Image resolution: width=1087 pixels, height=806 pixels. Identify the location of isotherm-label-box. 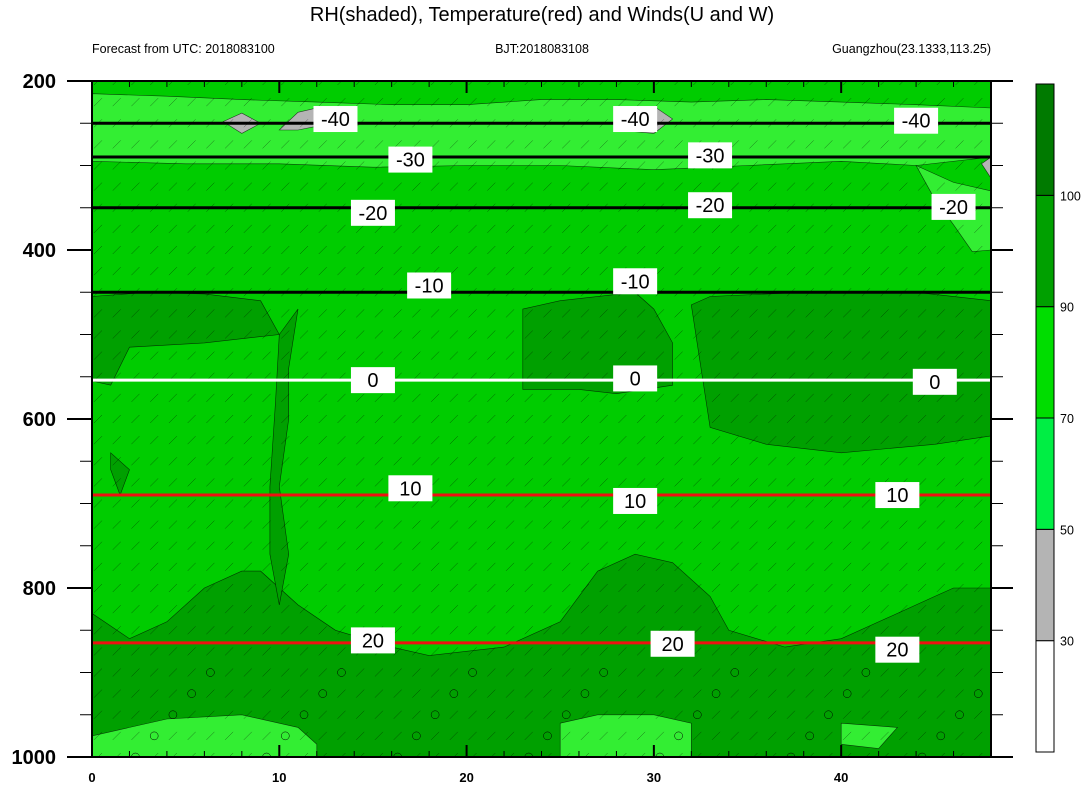
(916, 120).